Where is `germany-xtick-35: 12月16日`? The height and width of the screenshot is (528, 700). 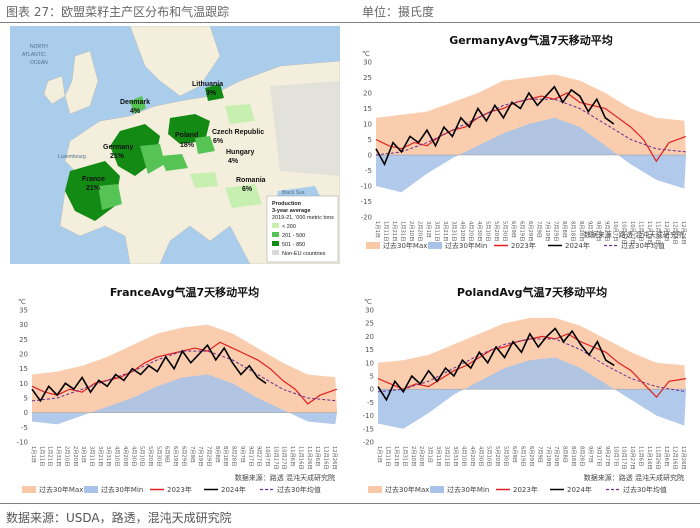
germany-xtick-35: 12月16日 is located at coordinates (674, 233).